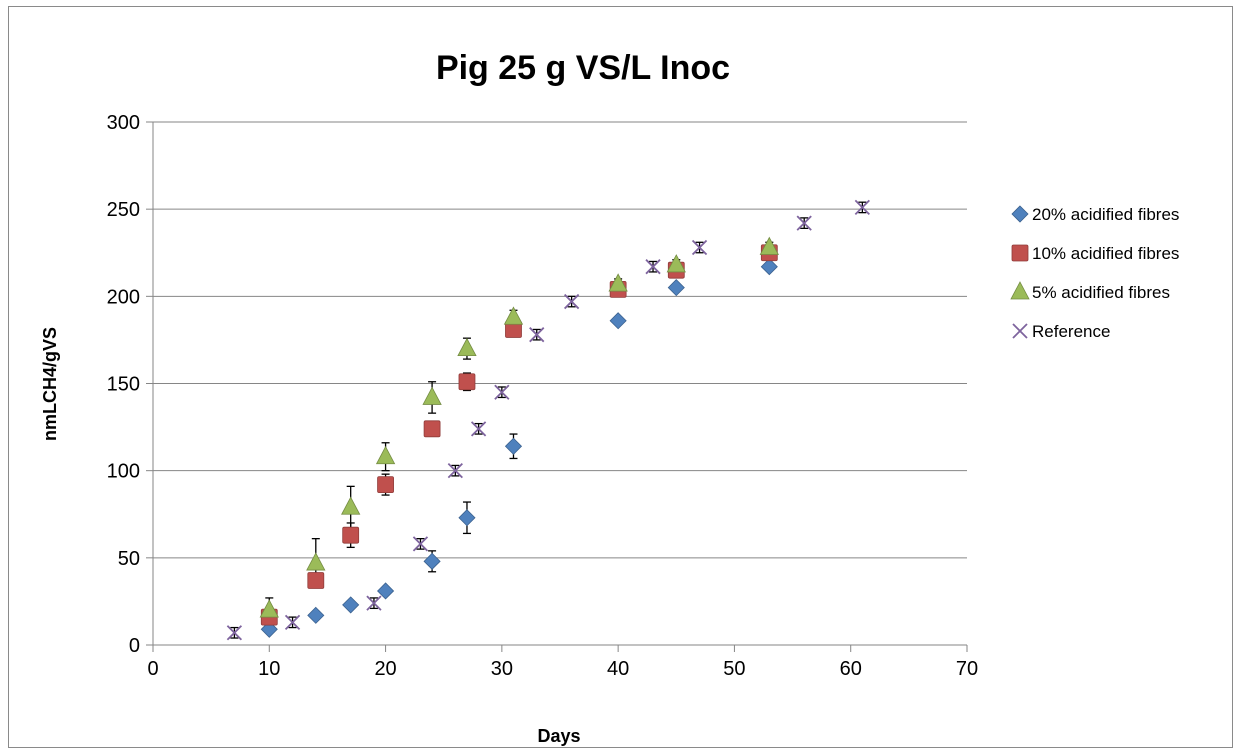 The height and width of the screenshot is (751, 1236). Describe the element at coordinates (502, 669) in the screenshot. I see `x-tick-label: 30` at that location.